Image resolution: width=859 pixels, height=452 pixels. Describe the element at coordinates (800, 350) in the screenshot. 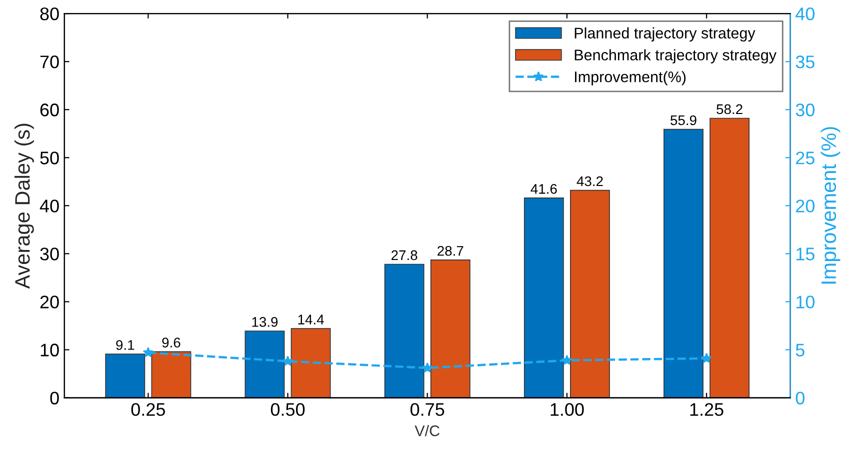

I see `y2-tick-label: 5` at that location.